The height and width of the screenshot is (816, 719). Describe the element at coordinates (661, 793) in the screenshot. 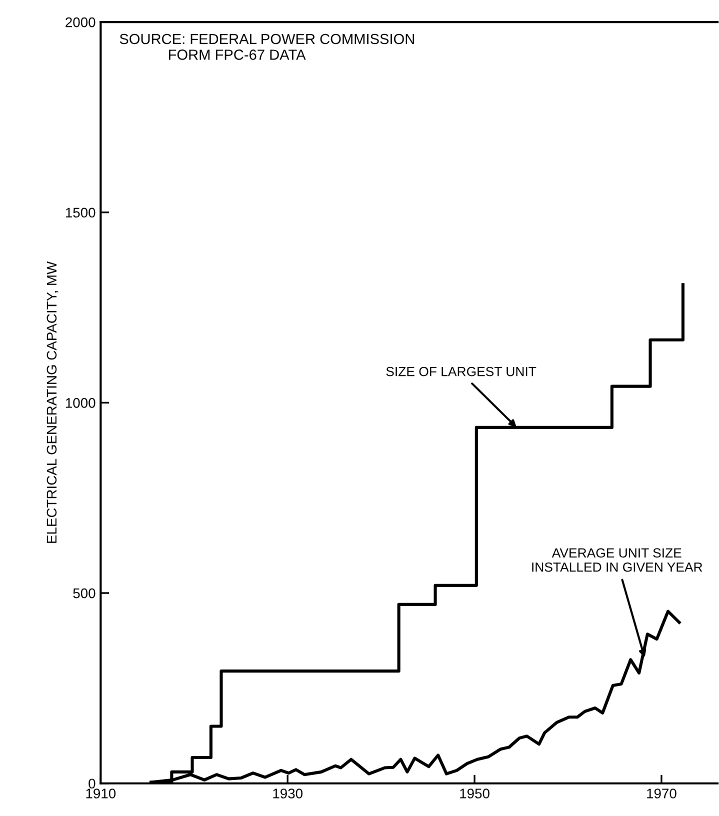

I see `x-tick-label: 1970` at that location.